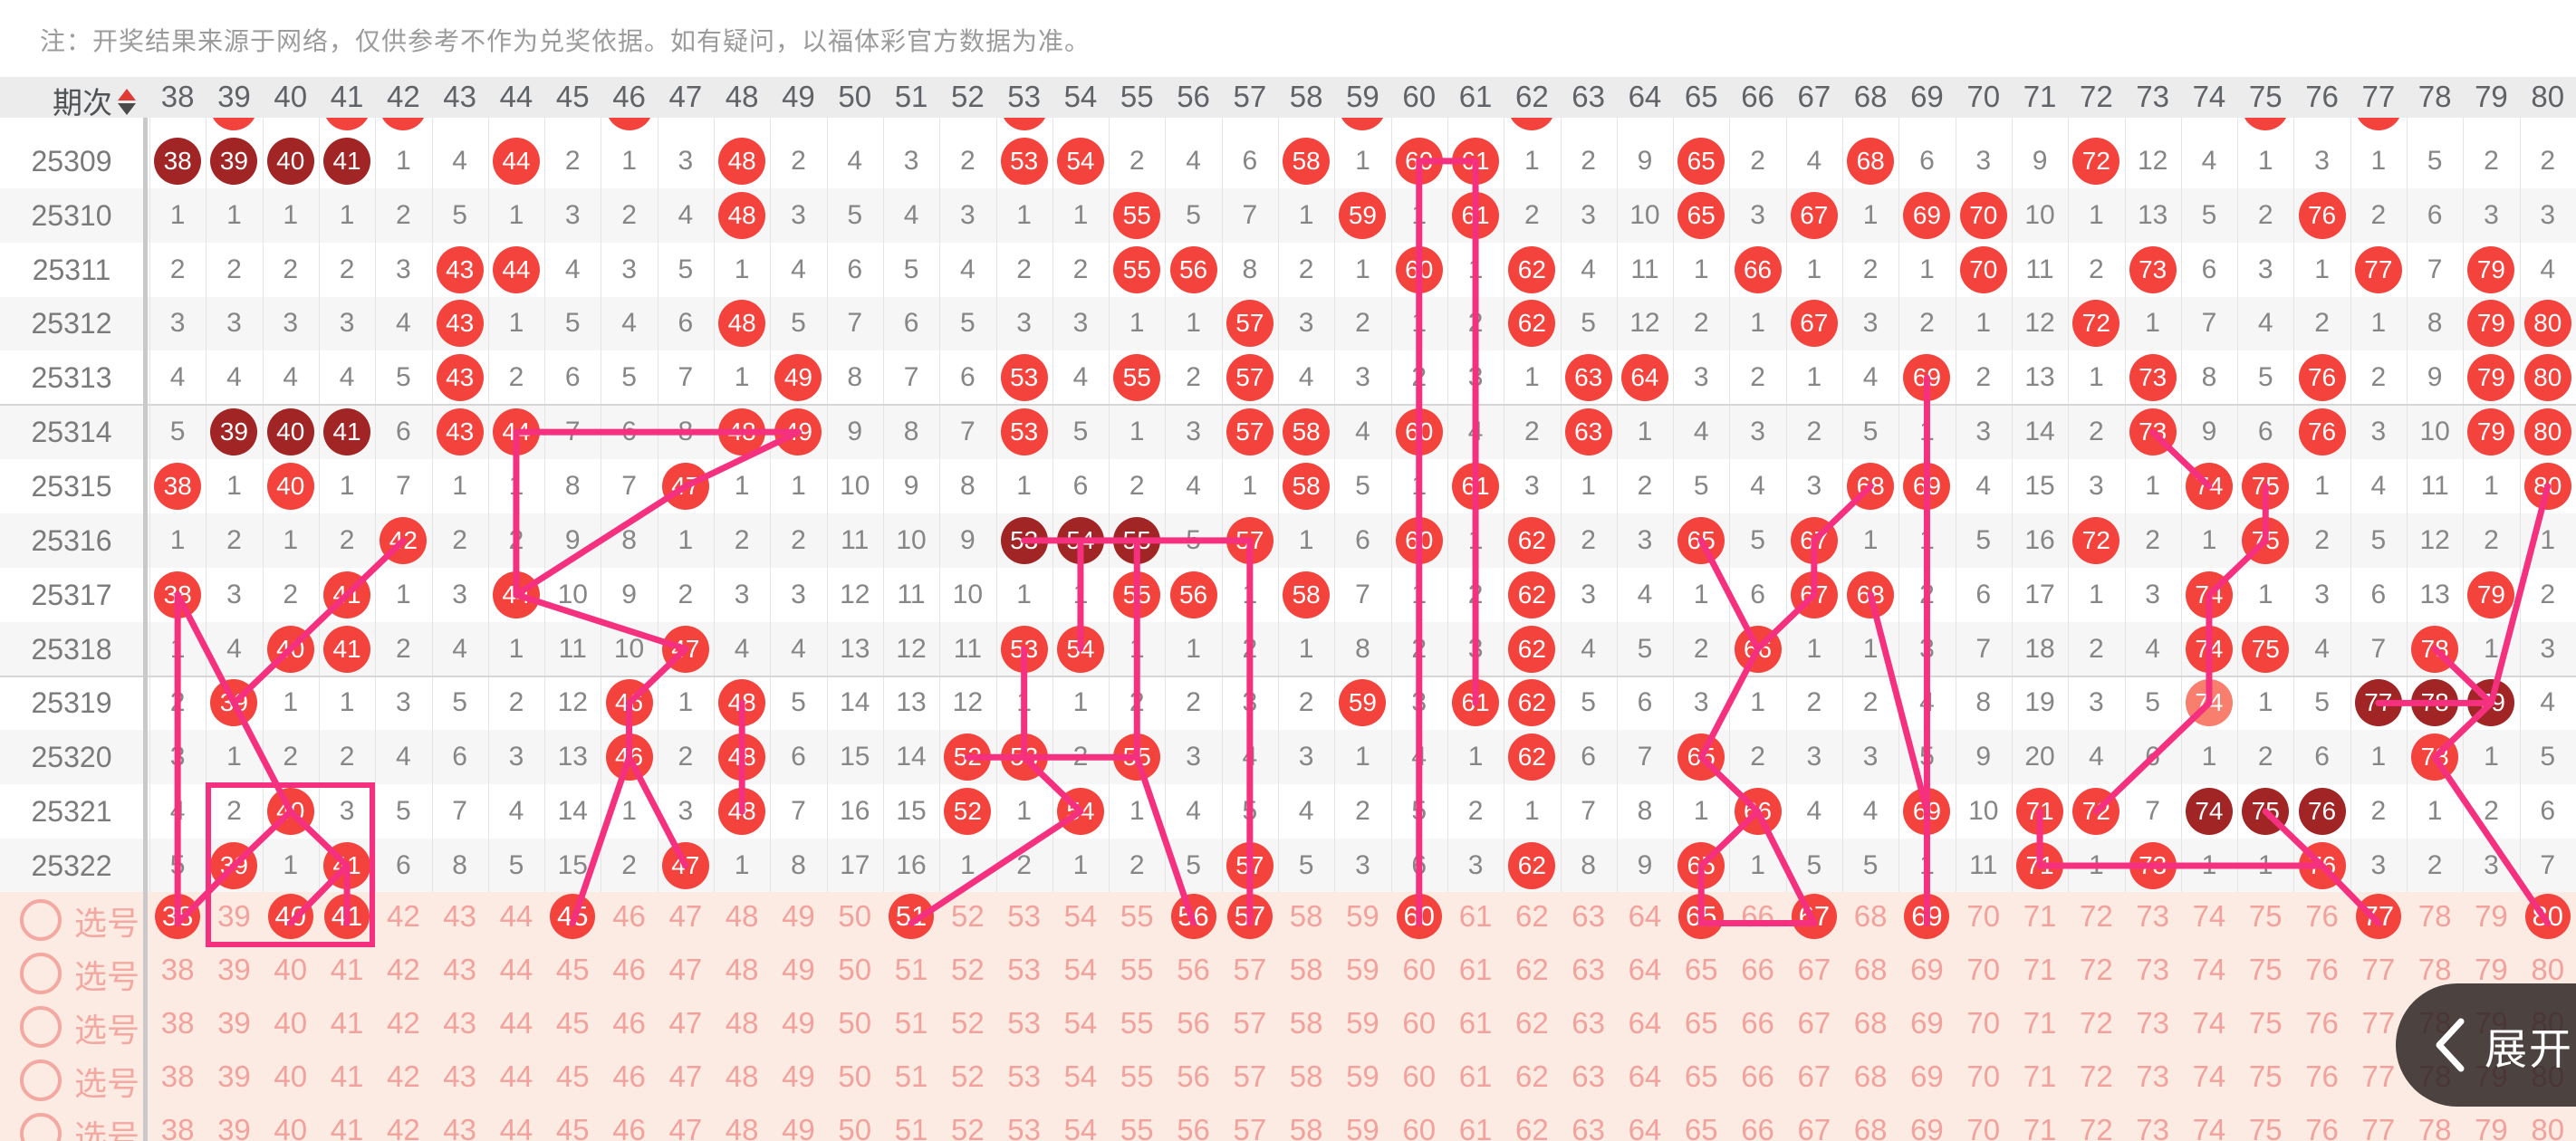 The height and width of the screenshot is (1141, 2576). Describe the element at coordinates (2434, 969) in the screenshot. I see `pick-number: 78` at that location.